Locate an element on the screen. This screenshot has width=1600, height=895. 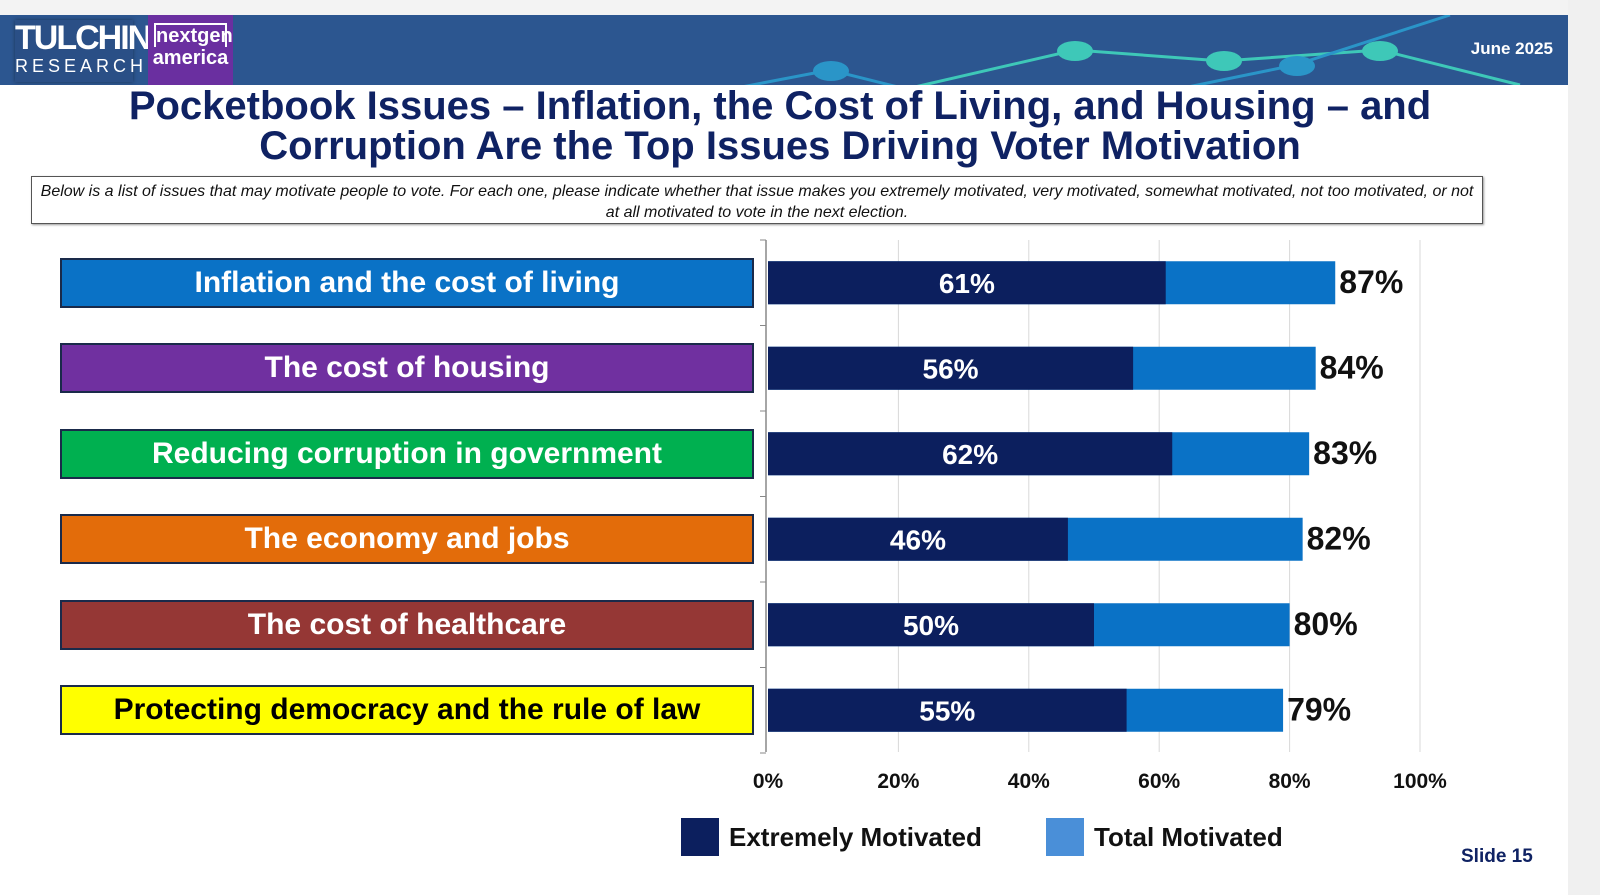
category-label: Reducing corruption in government is located at coordinates (407, 453).